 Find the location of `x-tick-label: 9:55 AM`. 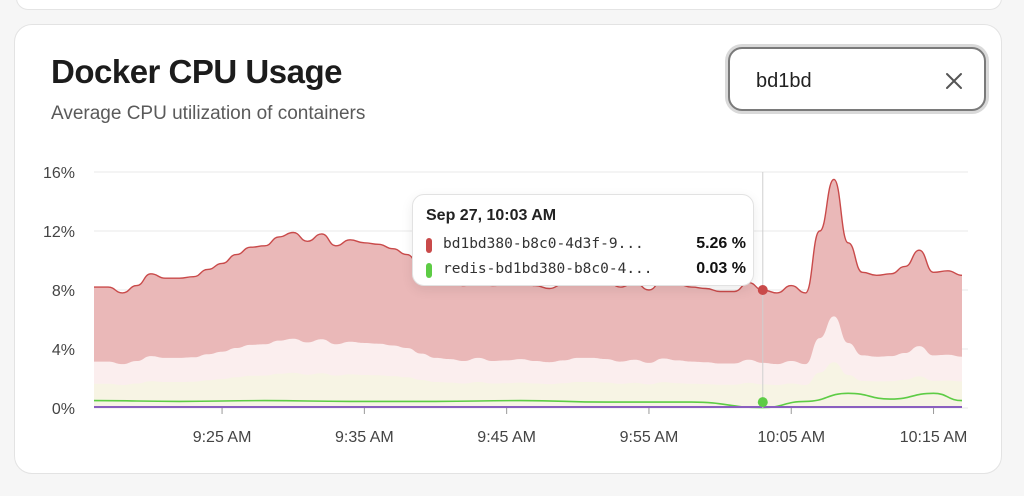

x-tick-label: 9:55 AM is located at coordinates (649, 437).